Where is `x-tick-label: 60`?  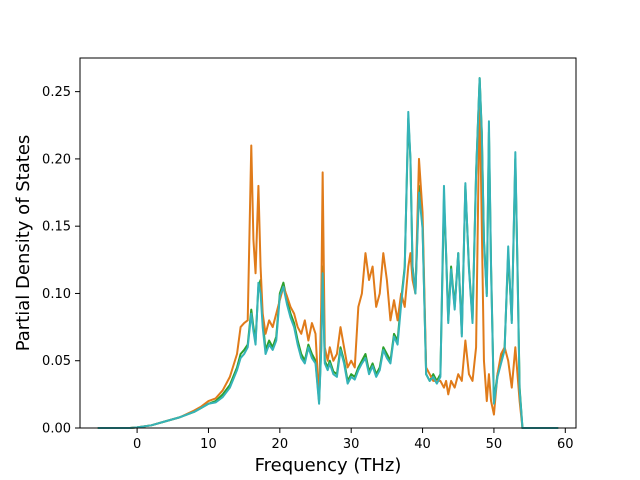
x-tick-label: 60 is located at coordinates (565, 444).